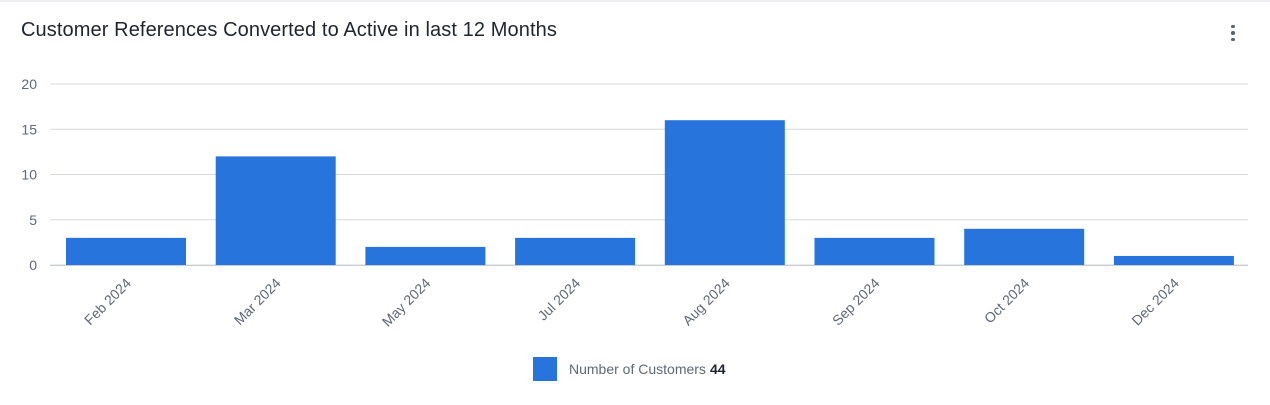 This screenshot has width=1270, height=405. I want to click on x-tick-label: Sep 2024, so click(856, 302).